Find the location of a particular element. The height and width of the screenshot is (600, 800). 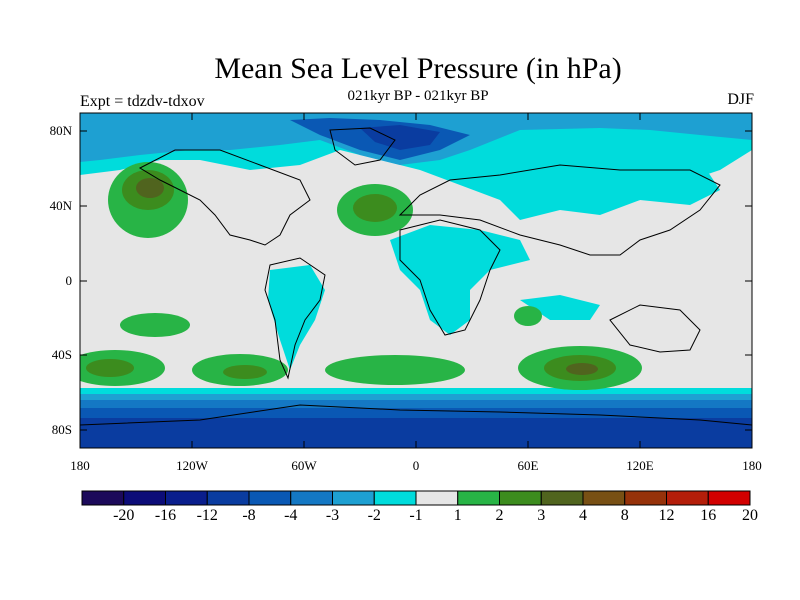

colorbar-tick-label: 8 is located at coordinates (624, 515).